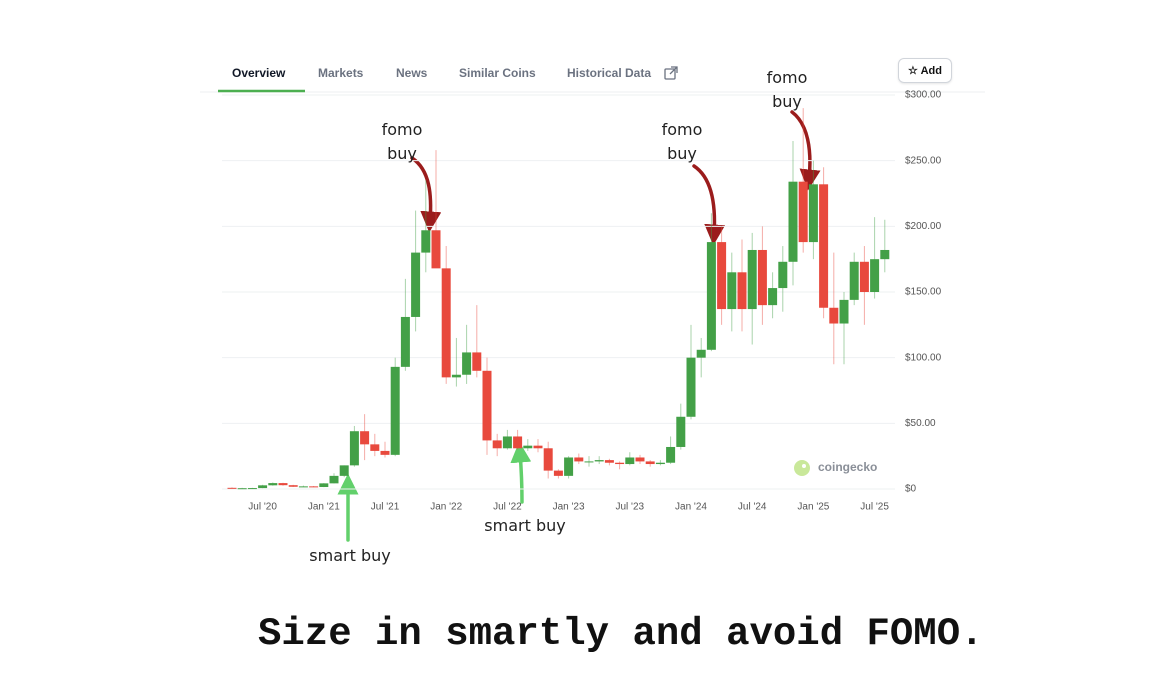 The height and width of the screenshot is (683, 1170). I want to click on y-tick-label: $100.00, so click(923, 357).